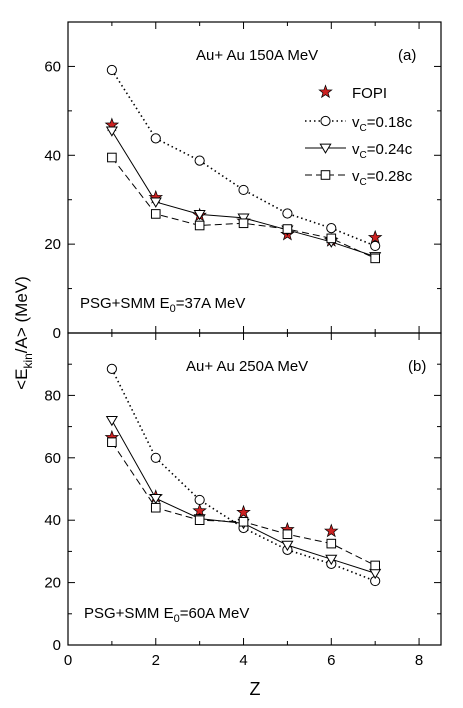  Describe the element at coordinates (255, 689) in the screenshot. I see `x-axis-label: Z` at that location.